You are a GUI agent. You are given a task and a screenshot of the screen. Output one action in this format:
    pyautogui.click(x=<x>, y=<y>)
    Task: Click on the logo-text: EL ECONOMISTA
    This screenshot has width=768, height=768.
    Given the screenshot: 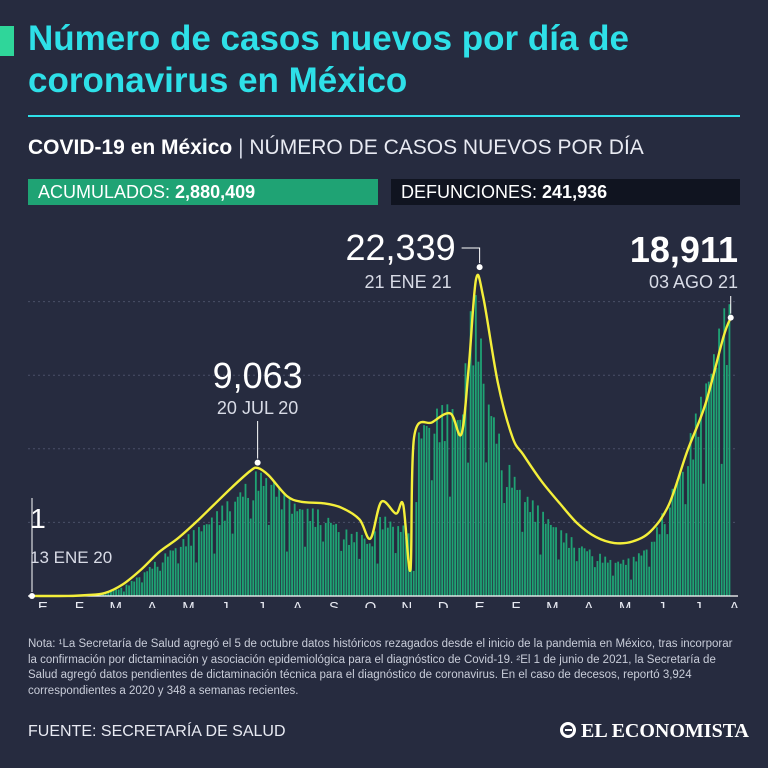 What is the action you would take?
    pyautogui.click(x=665, y=731)
    